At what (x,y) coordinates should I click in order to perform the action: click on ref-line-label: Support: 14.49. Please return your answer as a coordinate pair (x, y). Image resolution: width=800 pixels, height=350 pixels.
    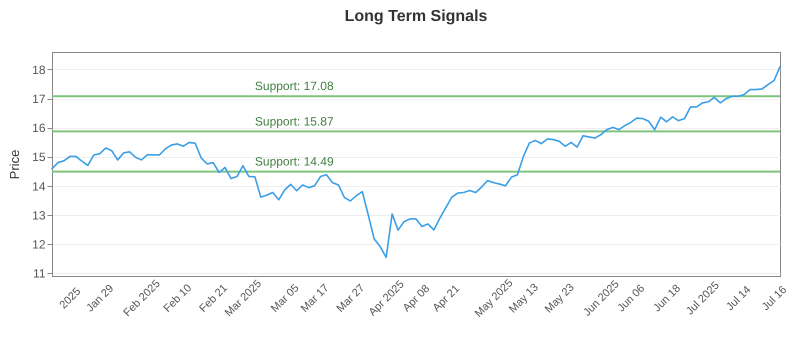
    Looking at the image, I should click on (294, 161).